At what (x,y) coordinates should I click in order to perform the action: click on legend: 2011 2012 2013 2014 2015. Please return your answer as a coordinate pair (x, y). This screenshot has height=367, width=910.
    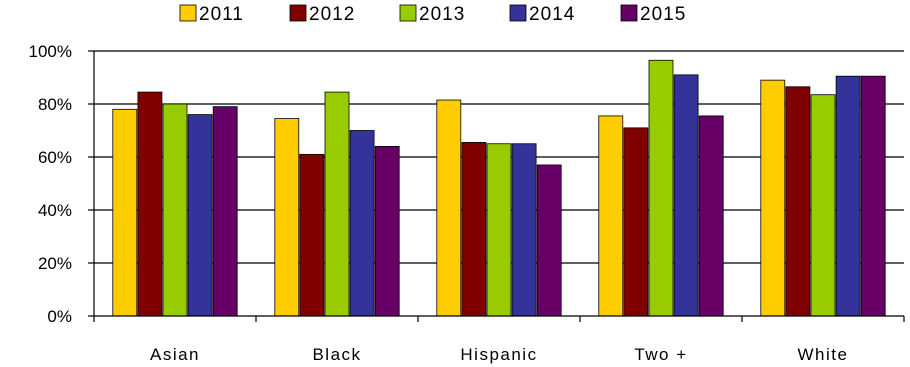
    Looking at the image, I should click on (432, 14).